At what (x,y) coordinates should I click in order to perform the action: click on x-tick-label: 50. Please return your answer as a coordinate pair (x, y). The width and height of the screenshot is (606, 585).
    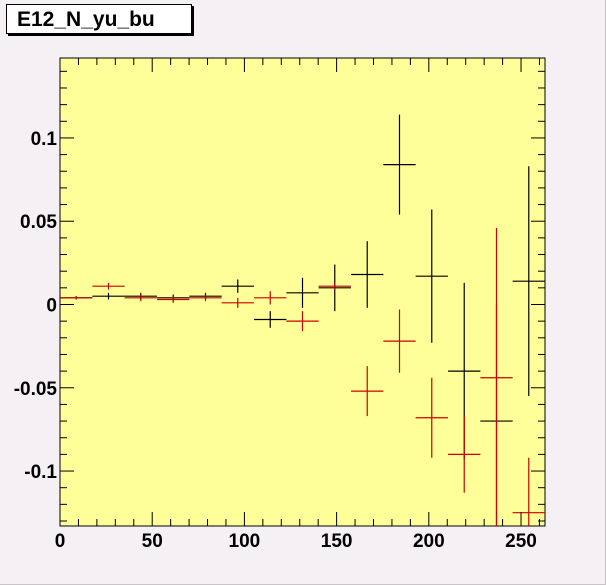
    Looking at the image, I should click on (152, 541).